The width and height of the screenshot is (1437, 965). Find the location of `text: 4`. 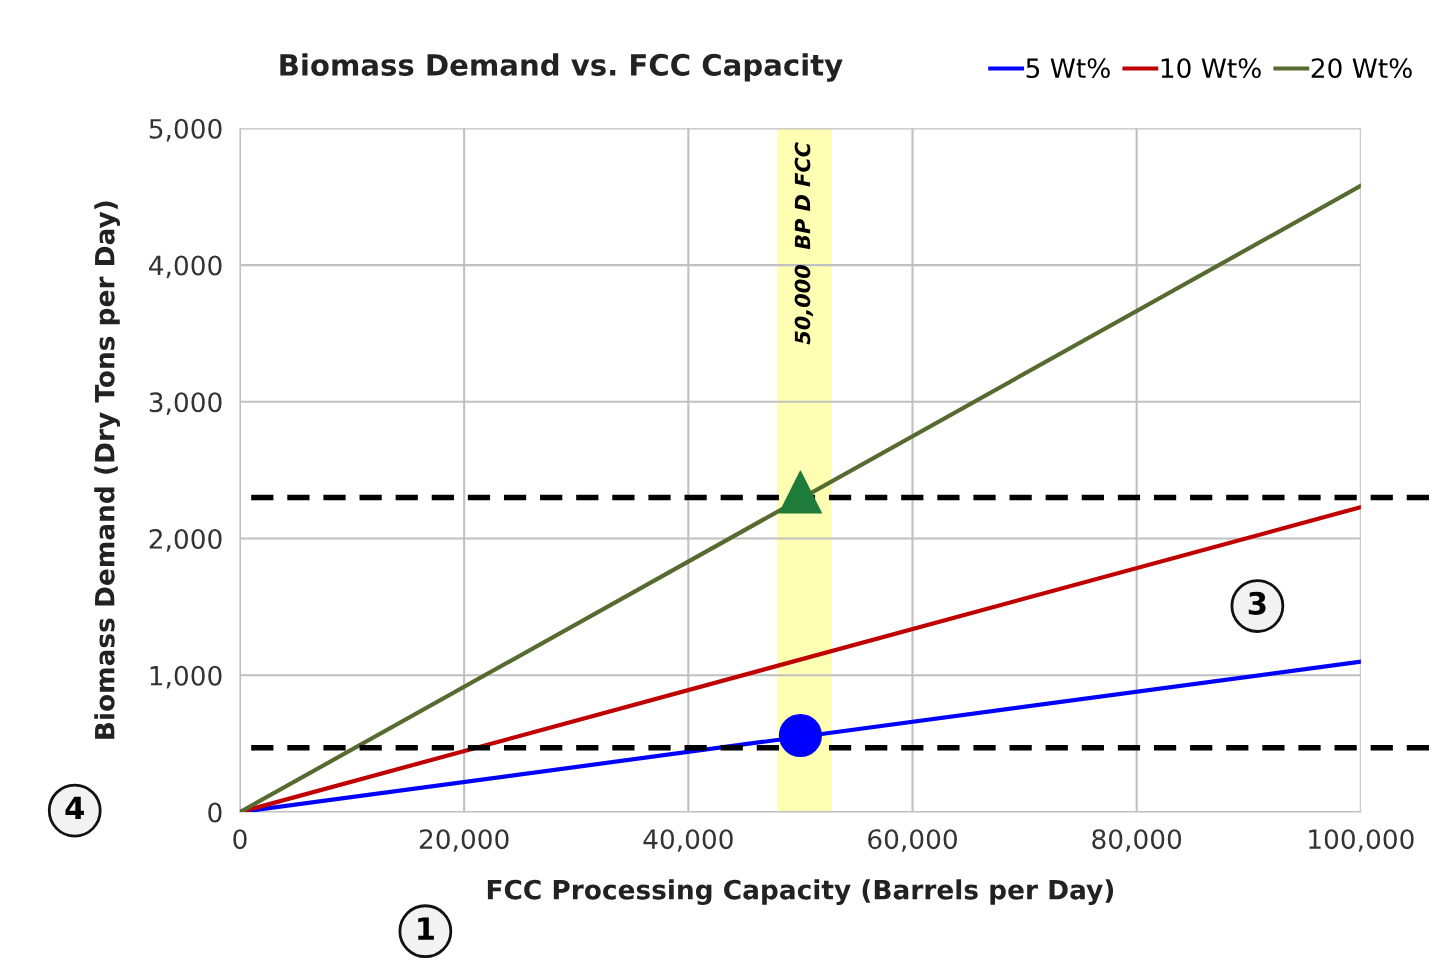

text: 4 is located at coordinates (74, 808).